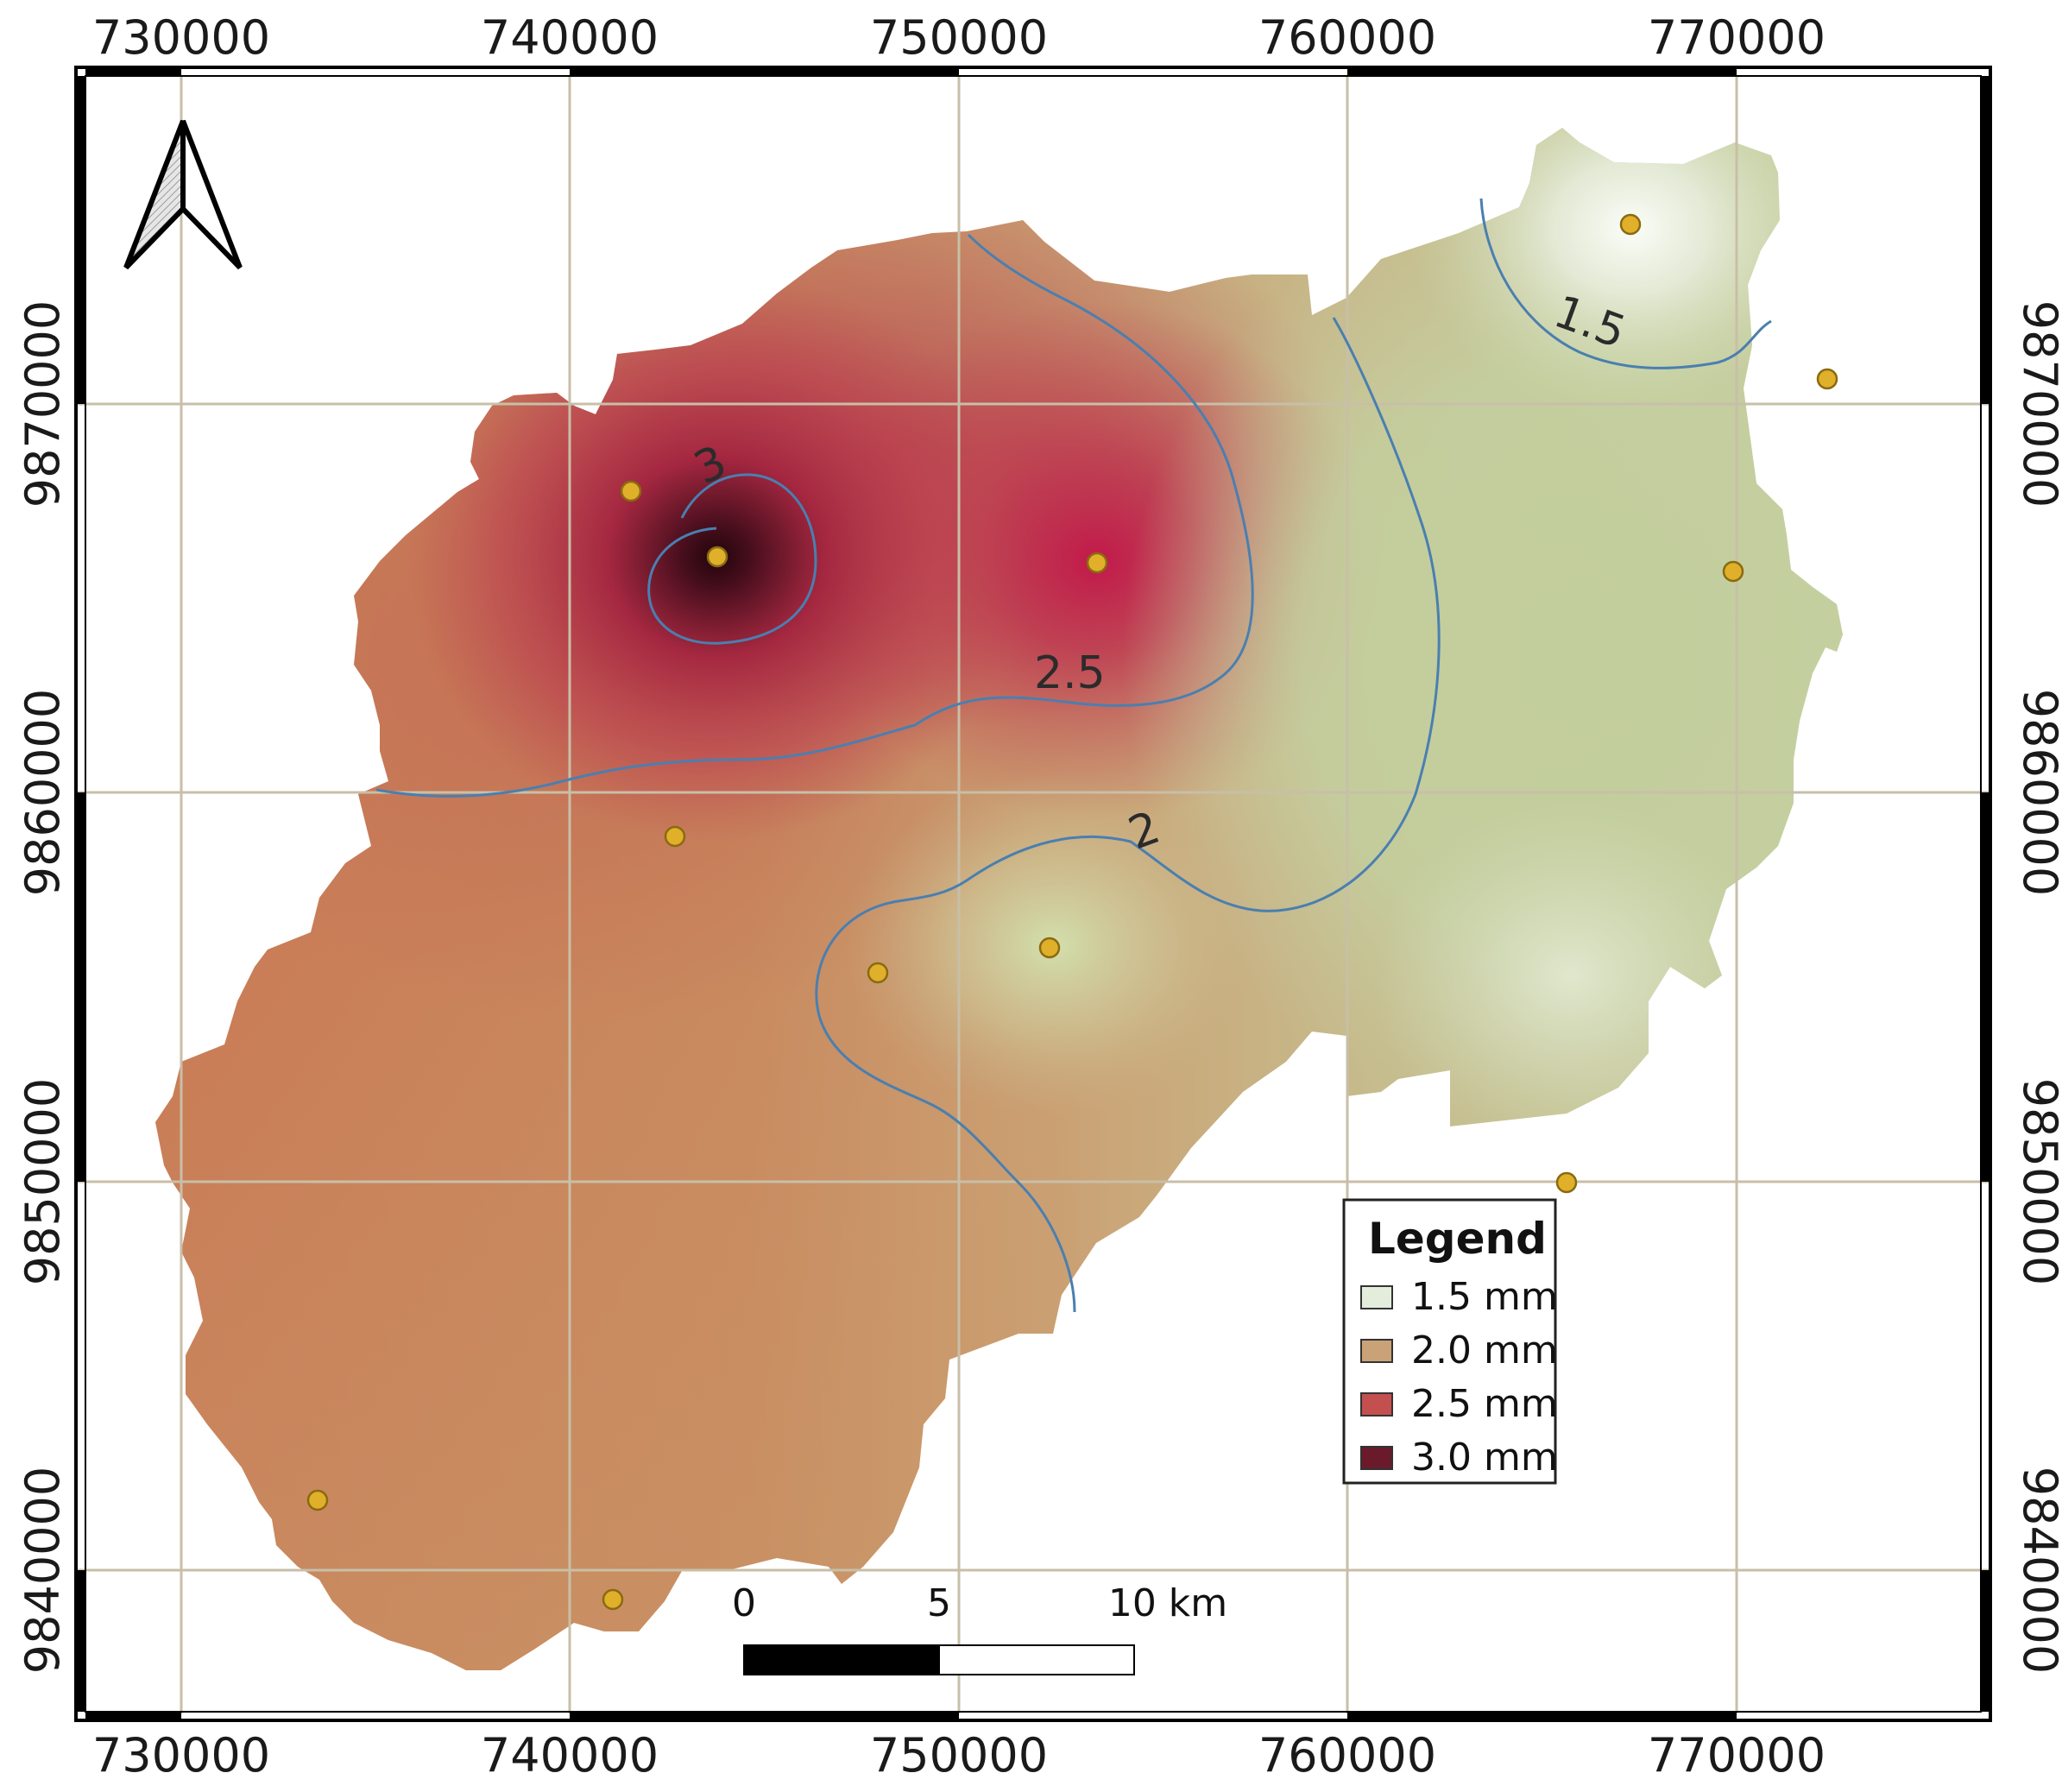 The width and height of the screenshot is (2062, 1792). What do you see at coordinates (1347, 1755) in the screenshot?
I see `x-tick-label-bottom: 760000` at bounding box center [1347, 1755].